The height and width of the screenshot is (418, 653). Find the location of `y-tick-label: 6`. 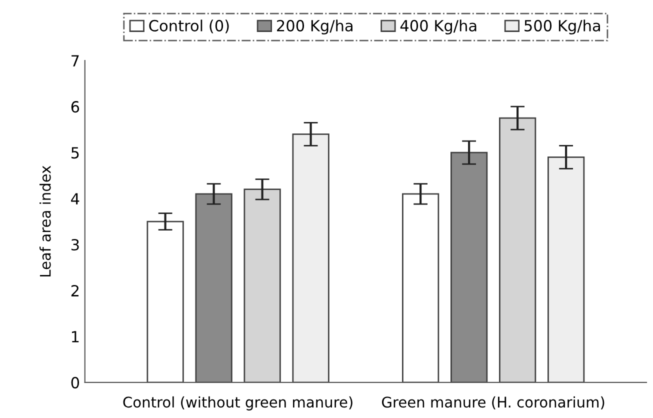

y-tick-label: 6 is located at coordinates (75, 107).